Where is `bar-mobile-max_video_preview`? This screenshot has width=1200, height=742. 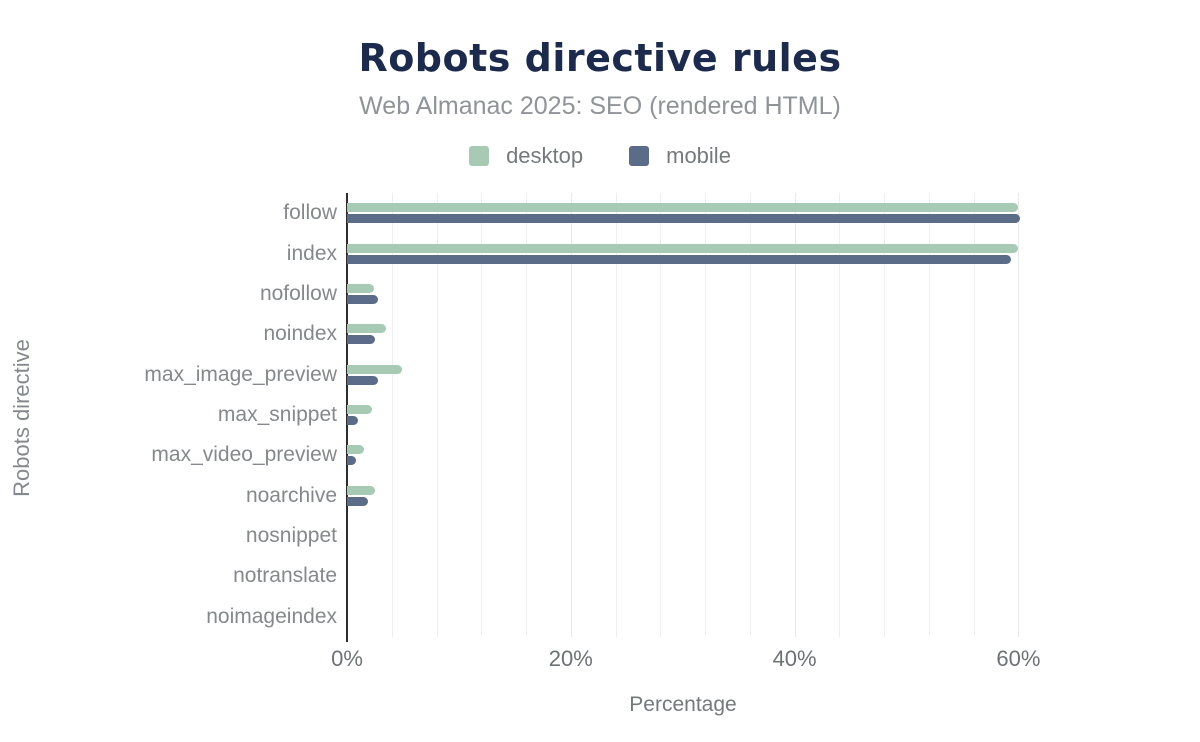 bar-mobile-max_video_preview is located at coordinates (351, 461).